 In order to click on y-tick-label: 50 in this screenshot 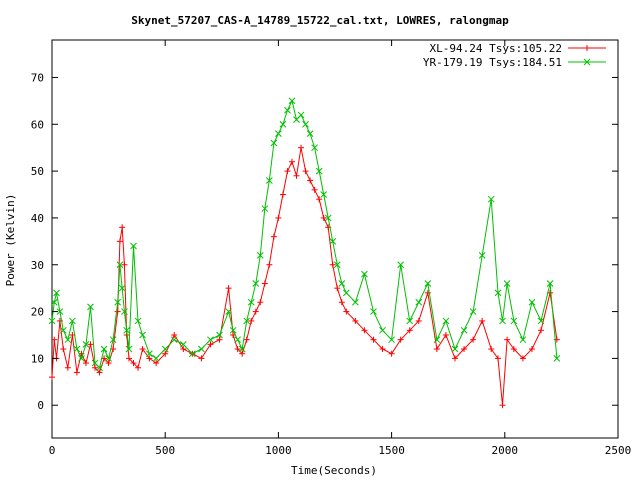, I will do `click(37, 171)`.